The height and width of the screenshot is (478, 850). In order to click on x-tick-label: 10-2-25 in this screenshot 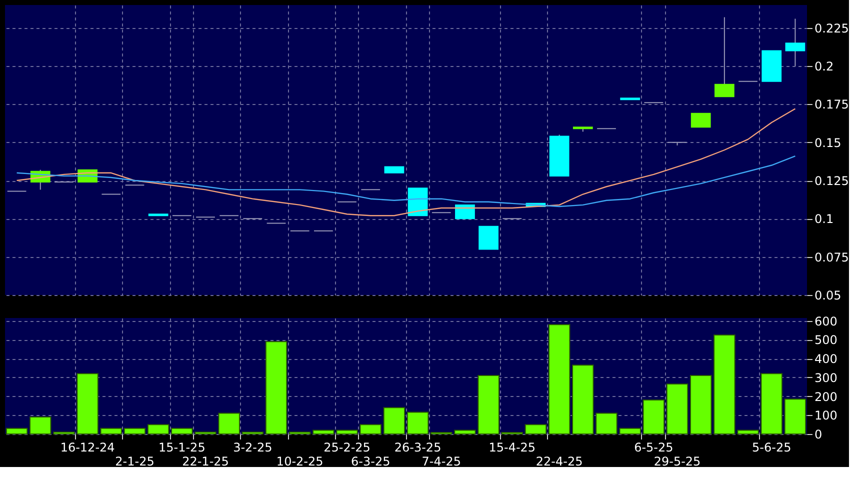, I will do `click(300, 461)`.